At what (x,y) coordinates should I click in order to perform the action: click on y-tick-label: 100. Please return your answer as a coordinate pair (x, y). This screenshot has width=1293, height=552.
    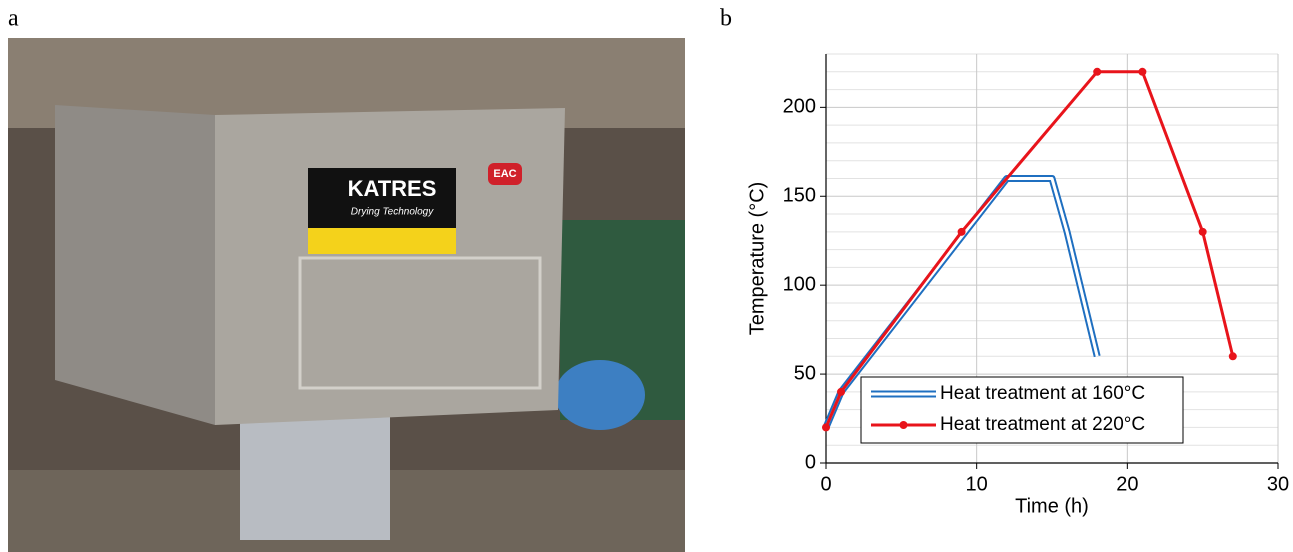
    Looking at the image, I should click on (799, 284).